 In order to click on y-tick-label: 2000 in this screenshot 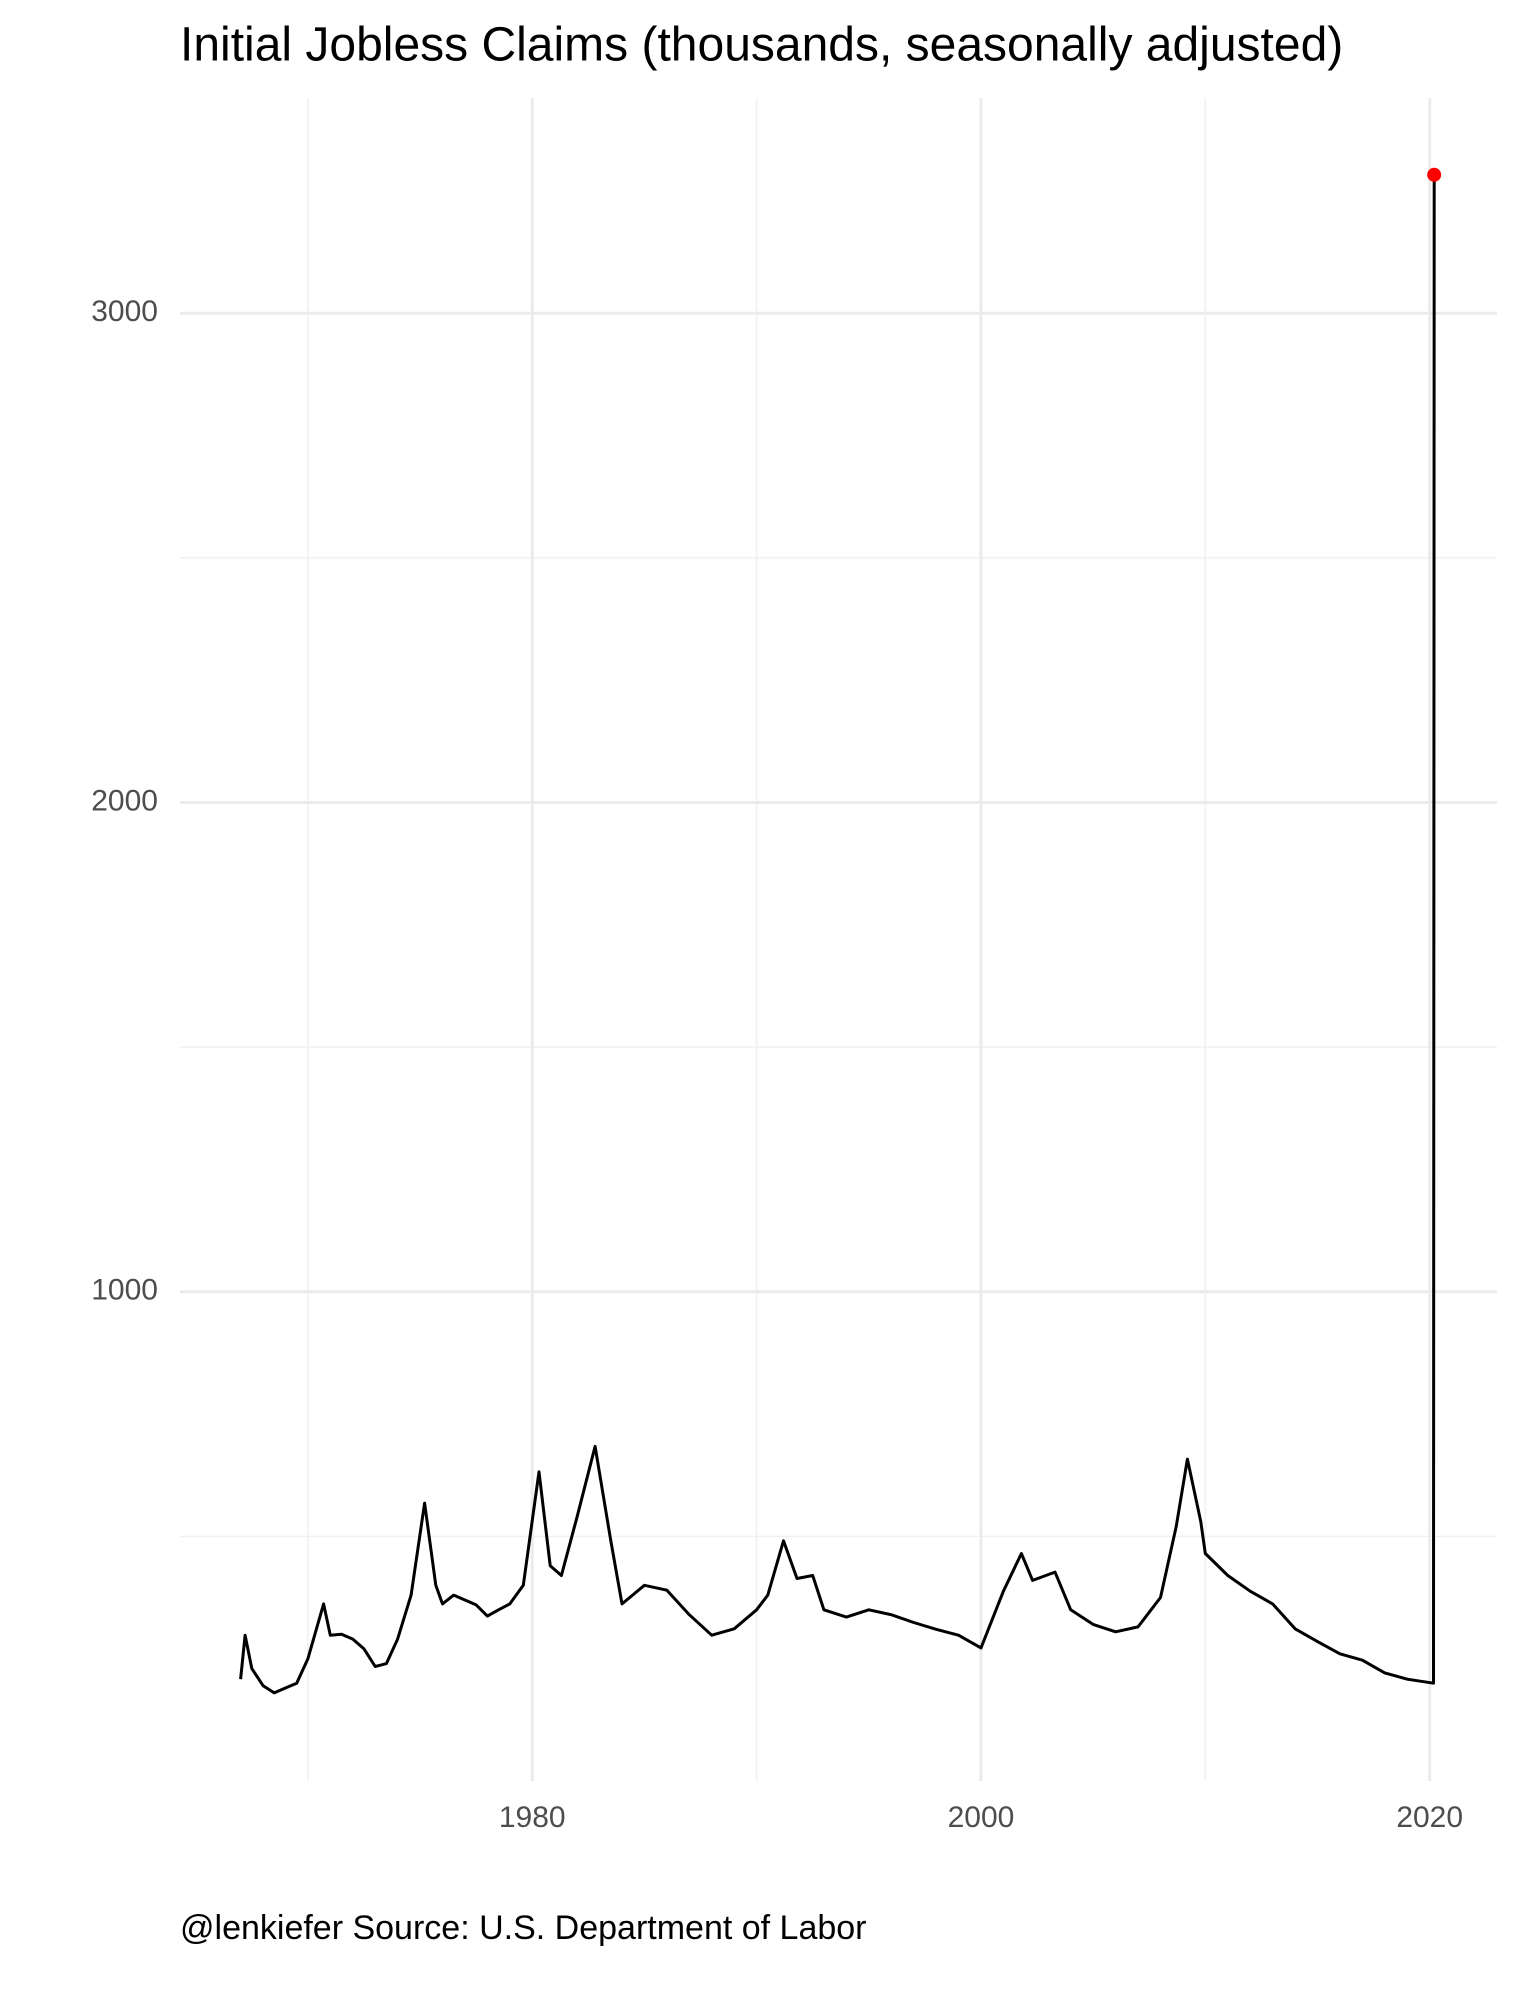, I will do `click(124, 800)`.